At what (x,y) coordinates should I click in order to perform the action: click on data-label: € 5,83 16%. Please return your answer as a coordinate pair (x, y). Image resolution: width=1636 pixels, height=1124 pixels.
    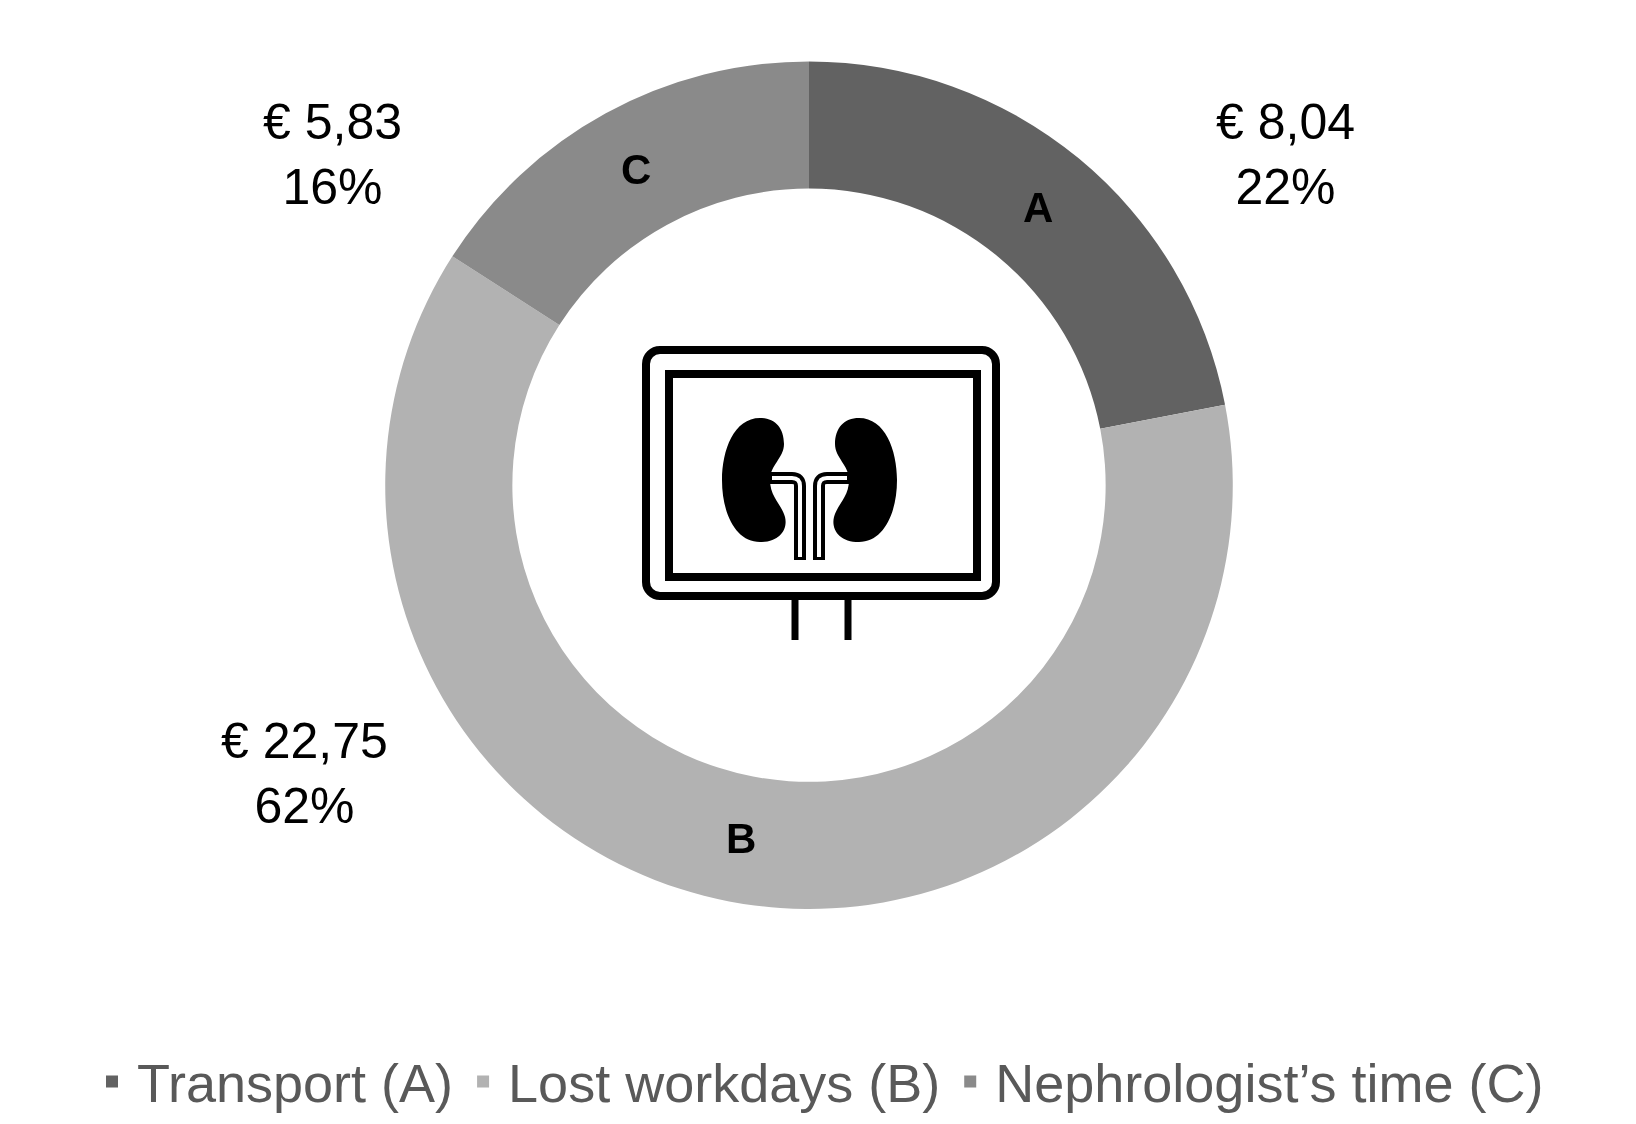
    Looking at the image, I should click on (333, 154).